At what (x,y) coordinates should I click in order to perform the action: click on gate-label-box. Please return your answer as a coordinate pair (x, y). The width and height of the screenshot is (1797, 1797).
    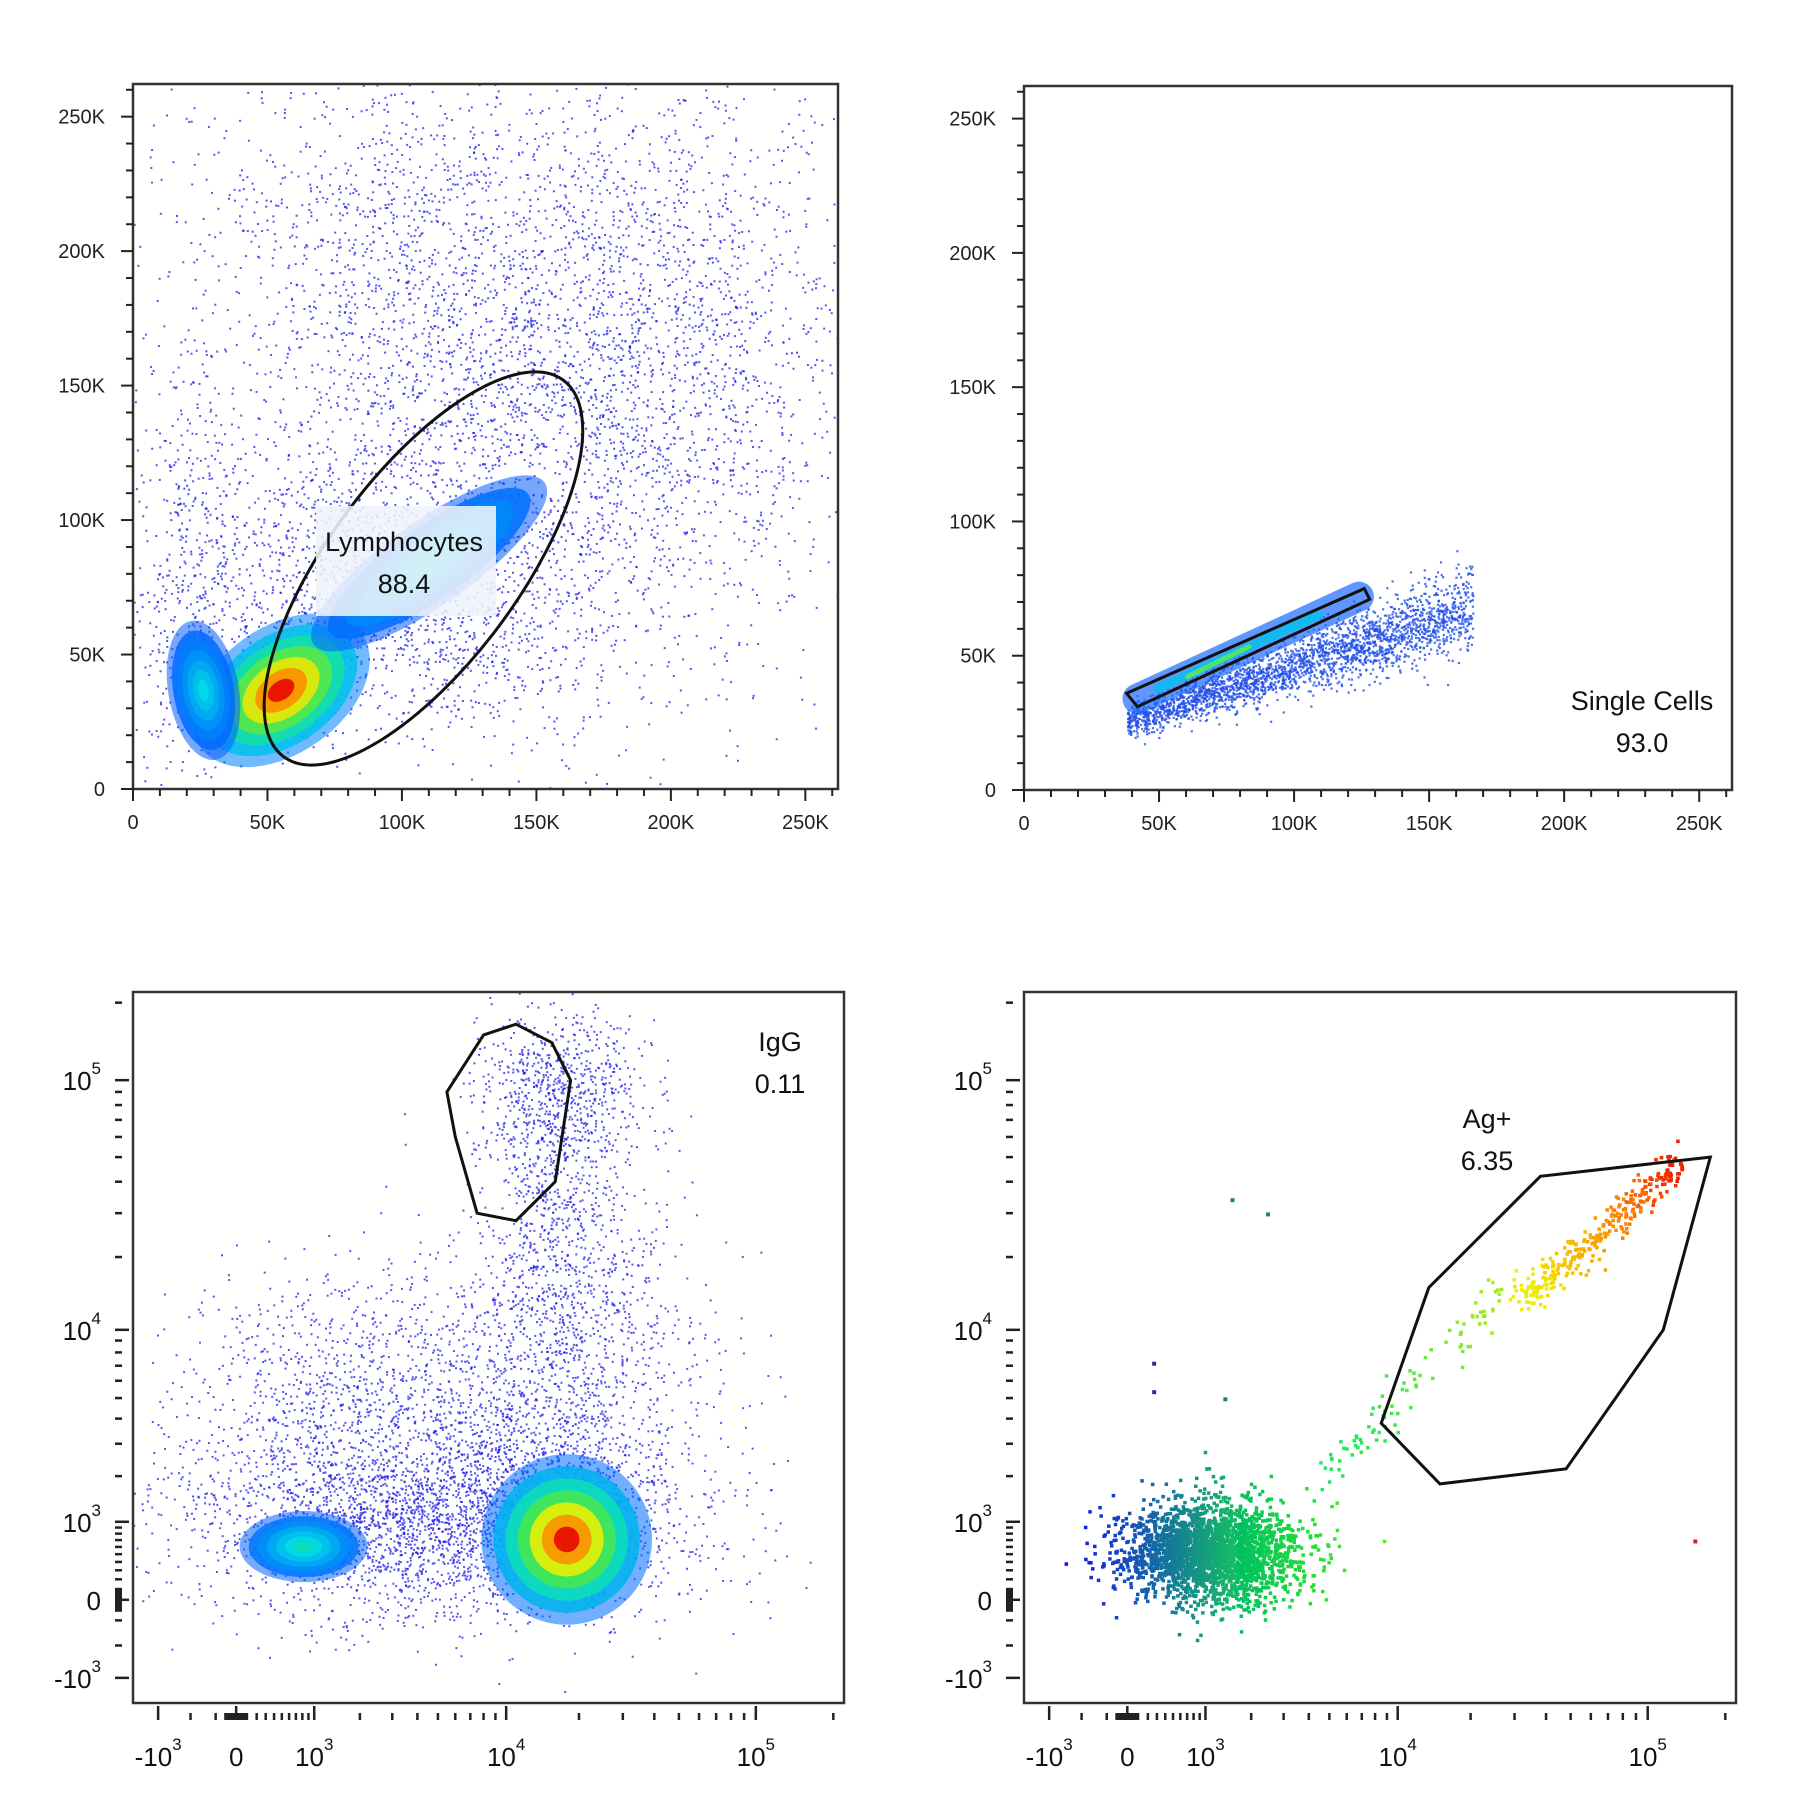
    Looking at the image, I should click on (406, 561).